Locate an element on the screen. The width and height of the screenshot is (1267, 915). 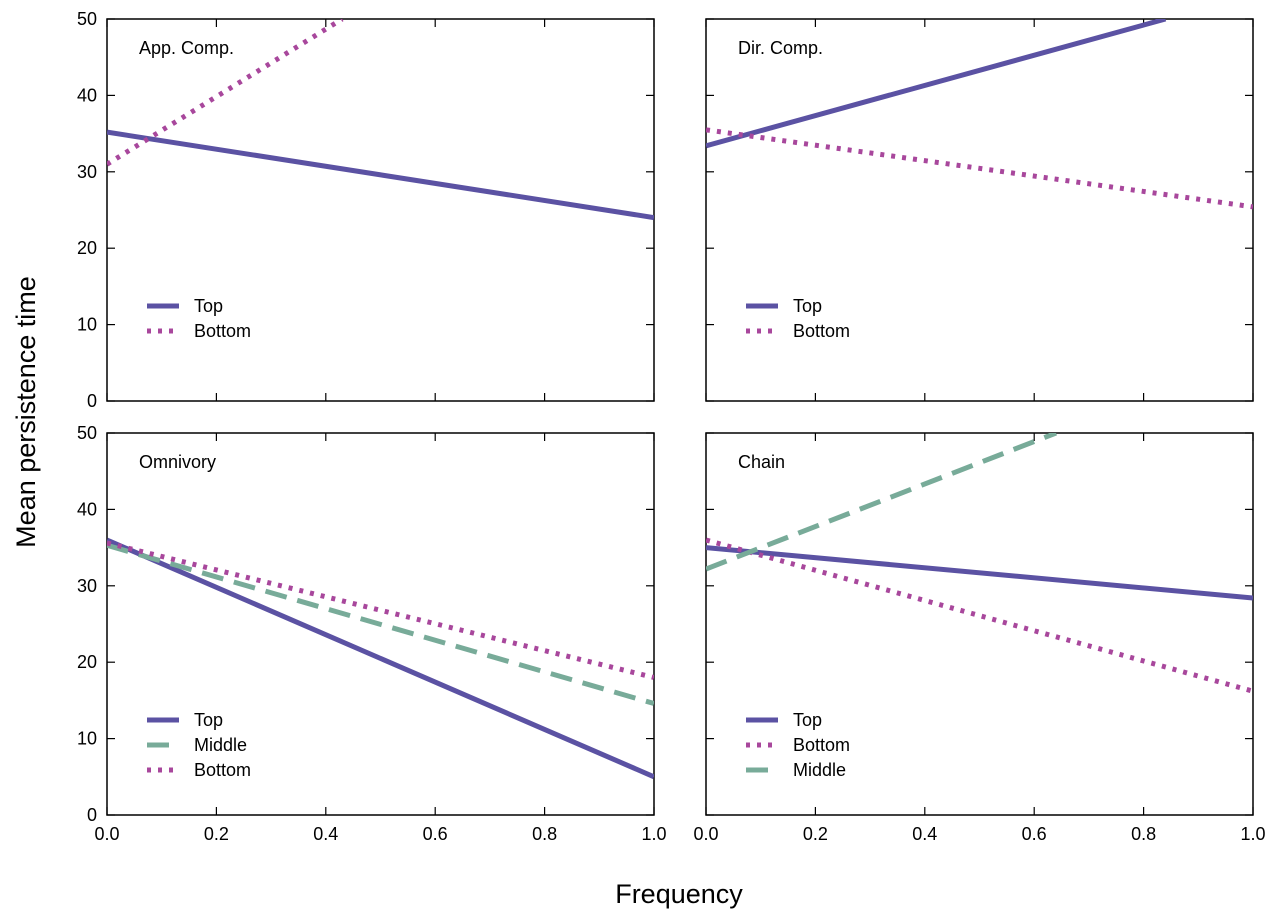
panel-label: App. Comp. is located at coordinates (186, 48).